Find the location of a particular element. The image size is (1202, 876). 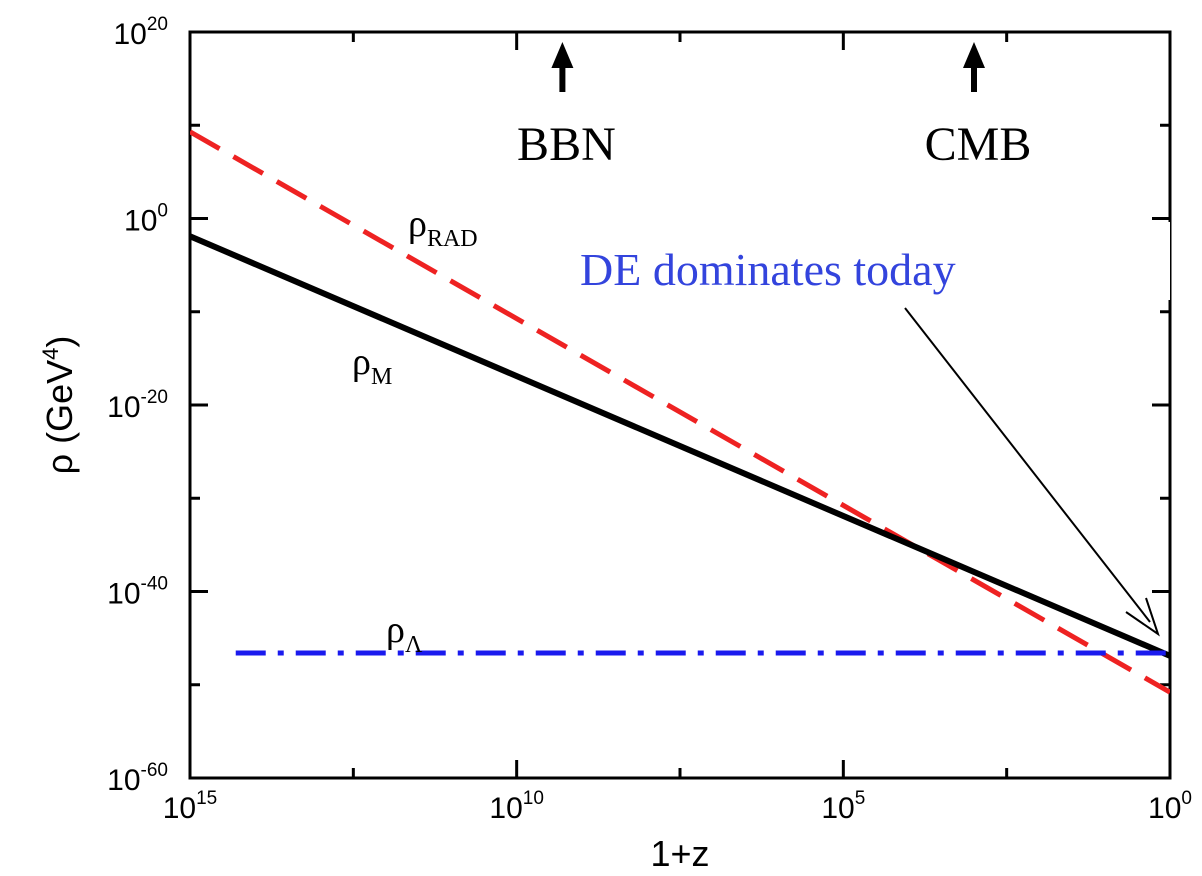

series-label-lambda: ρΛ is located at coordinates (404, 633).